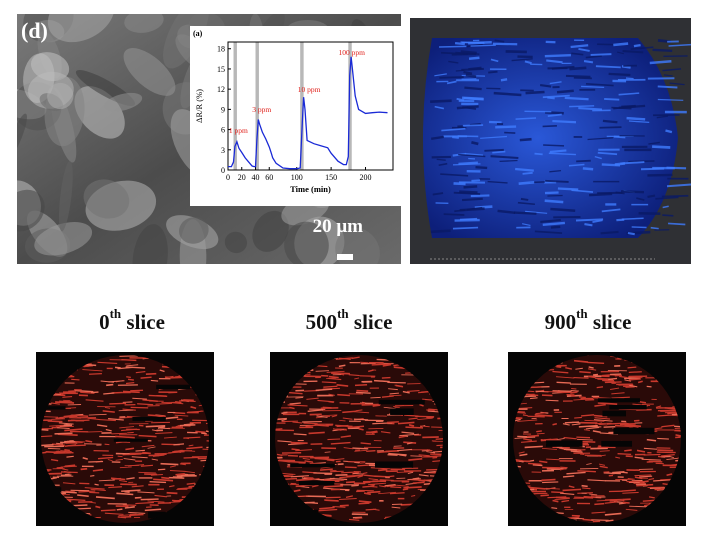  Describe the element at coordinates (308, 113) in the screenshot. I see `response-line` at that location.